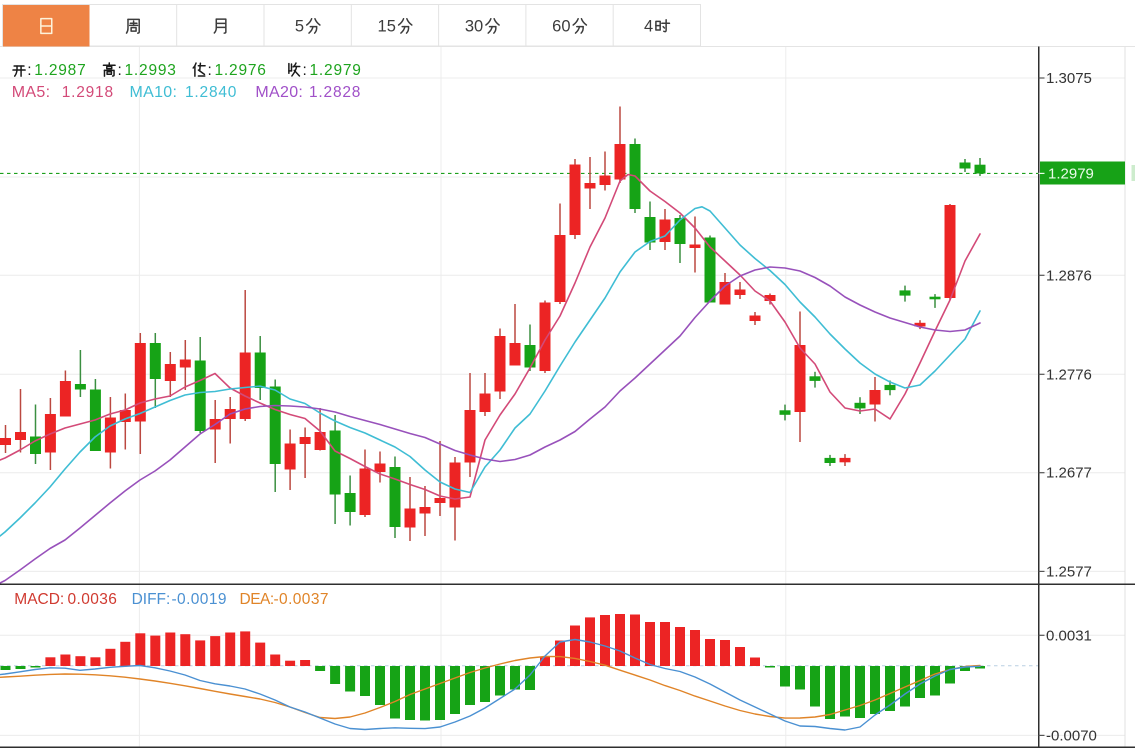  I want to click on svg-text: 0.0031, so click(1069, 635).